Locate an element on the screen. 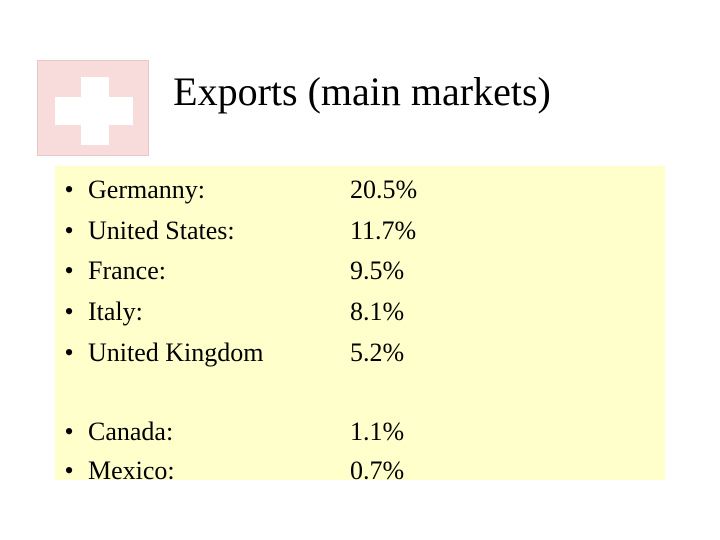 The height and width of the screenshot is (540, 720). slide-title: Exports (main markets) is located at coordinates (362, 91).